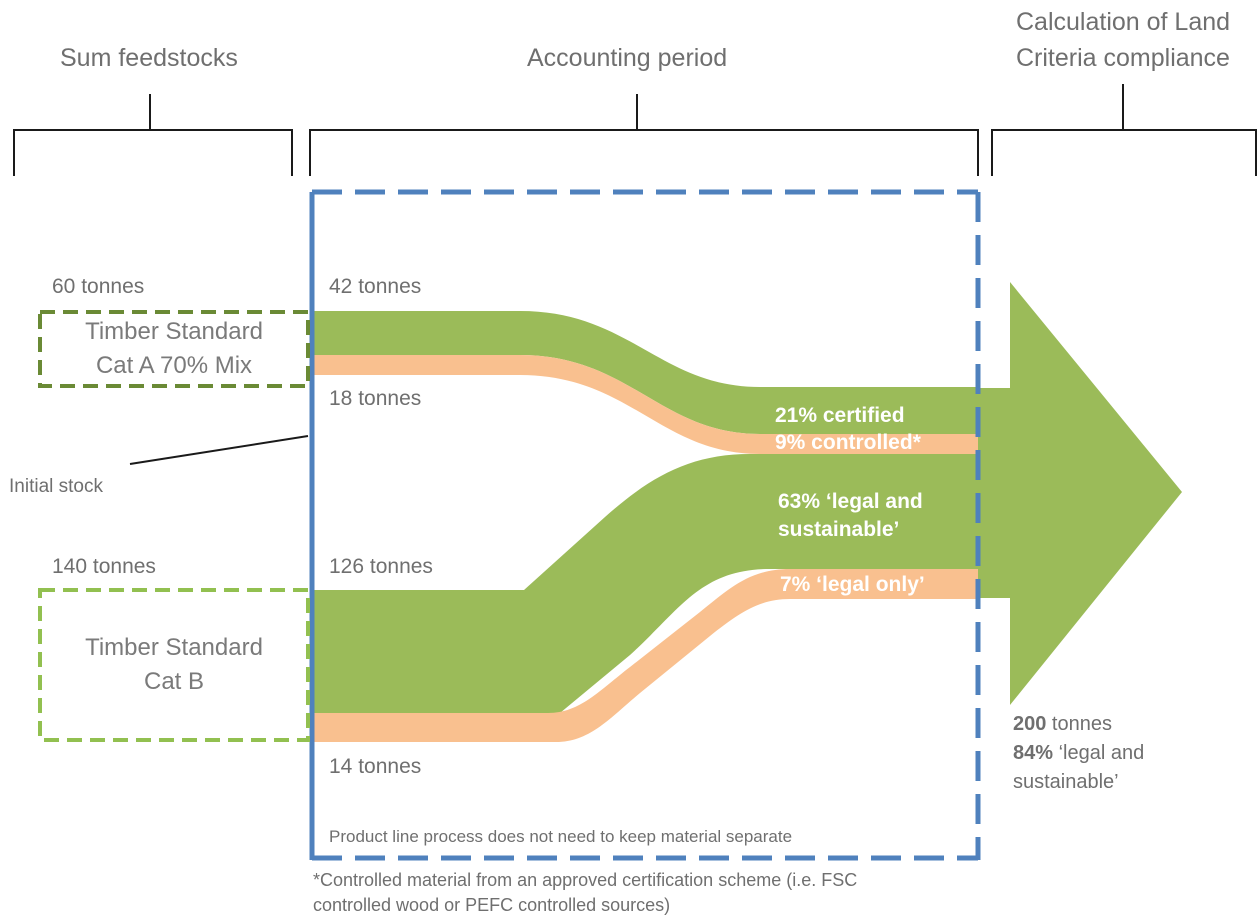  What do you see at coordinates (98, 286) in the screenshot?
I see `feedstock-a-total: 60 tonnes` at bounding box center [98, 286].